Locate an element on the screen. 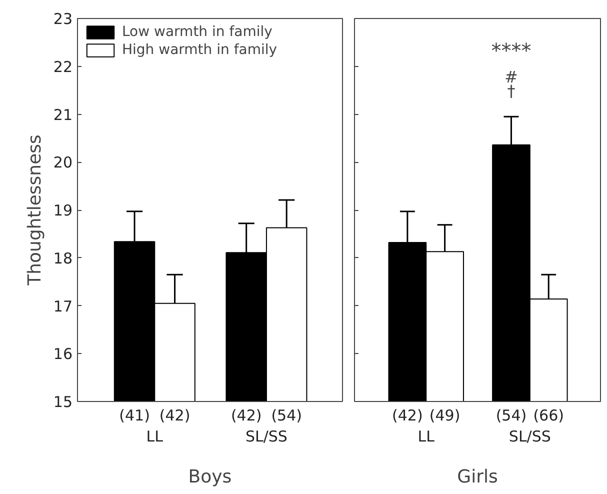 The image size is (607, 494). annotation: **** is located at coordinates (511, 50).